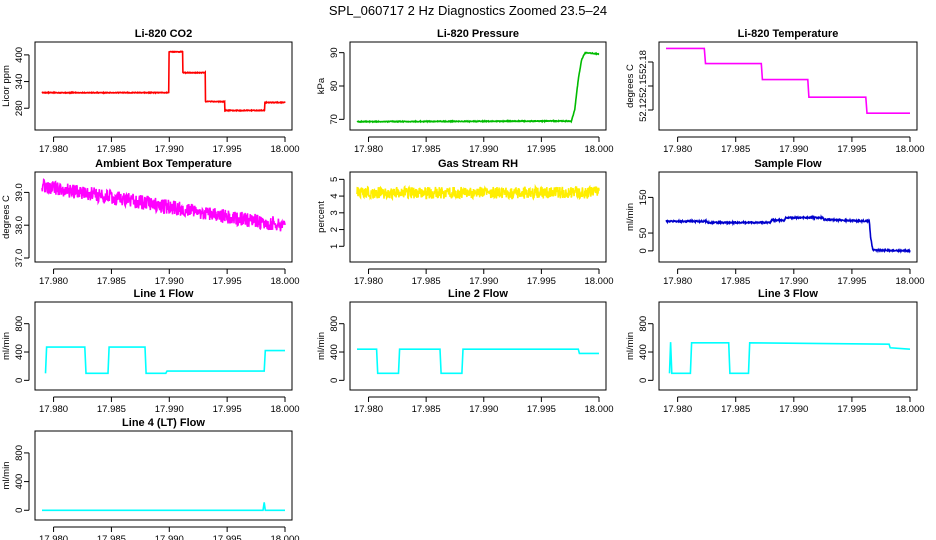 The height and width of the screenshot is (540, 936). What do you see at coordinates (321, 85) in the screenshot?
I see `y-axis-label: kPa` at bounding box center [321, 85].